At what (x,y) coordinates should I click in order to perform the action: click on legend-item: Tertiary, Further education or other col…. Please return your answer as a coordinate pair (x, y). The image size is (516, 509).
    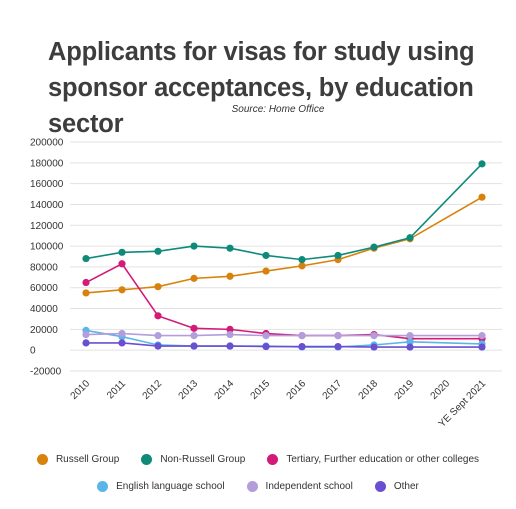
    Looking at the image, I should click on (373, 459).